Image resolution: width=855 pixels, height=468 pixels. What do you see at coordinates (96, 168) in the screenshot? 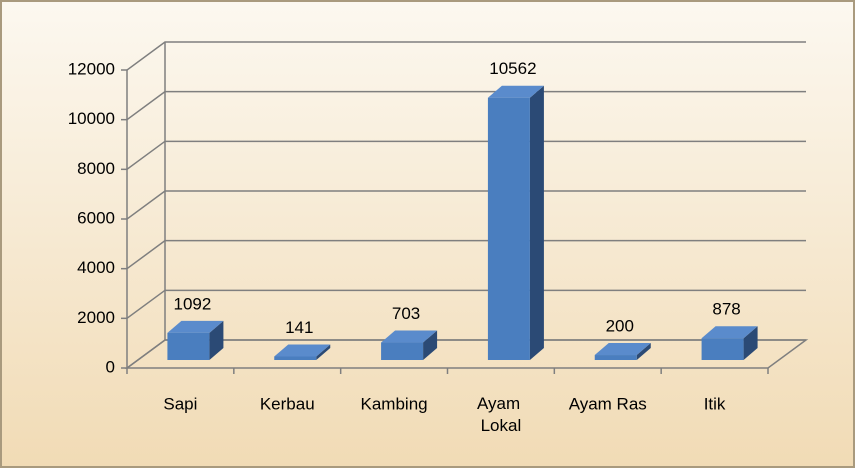
I see `y-tick-label: 8000` at bounding box center [96, 168].